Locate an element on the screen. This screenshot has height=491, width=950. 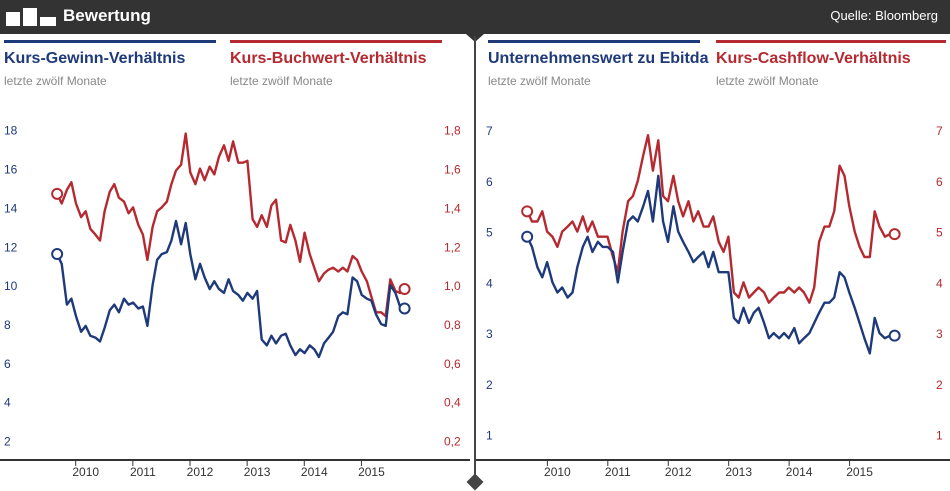
chart1-left-subtitle: letzte zwölf Monate is located at coordinates (55, 81).